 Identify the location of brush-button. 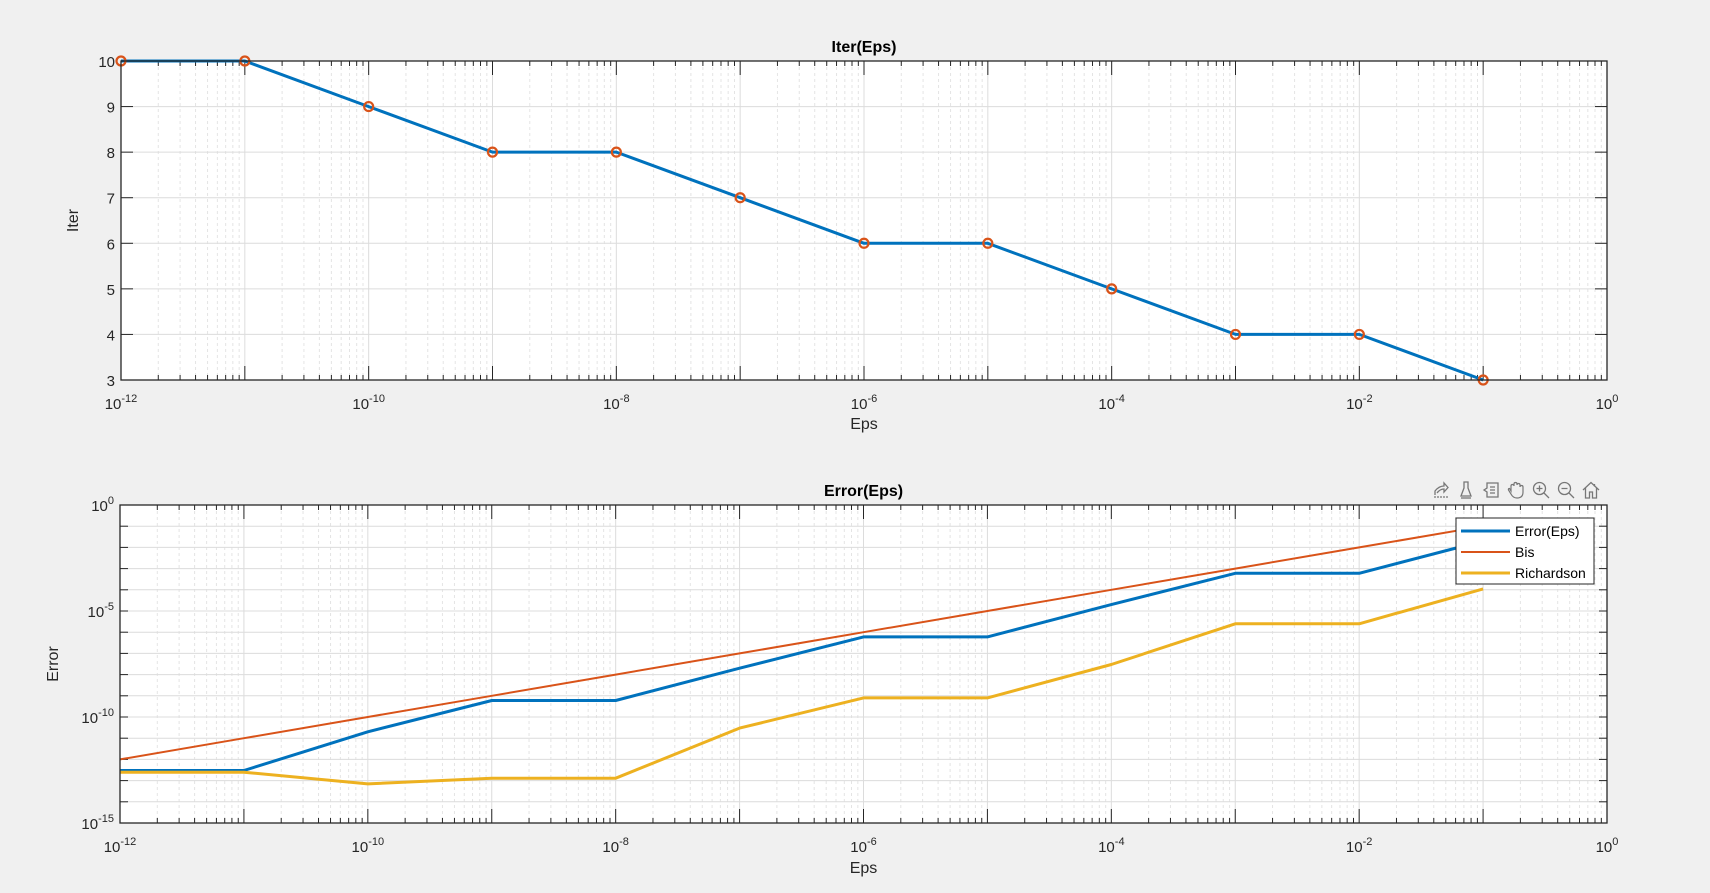
(1466, 490).